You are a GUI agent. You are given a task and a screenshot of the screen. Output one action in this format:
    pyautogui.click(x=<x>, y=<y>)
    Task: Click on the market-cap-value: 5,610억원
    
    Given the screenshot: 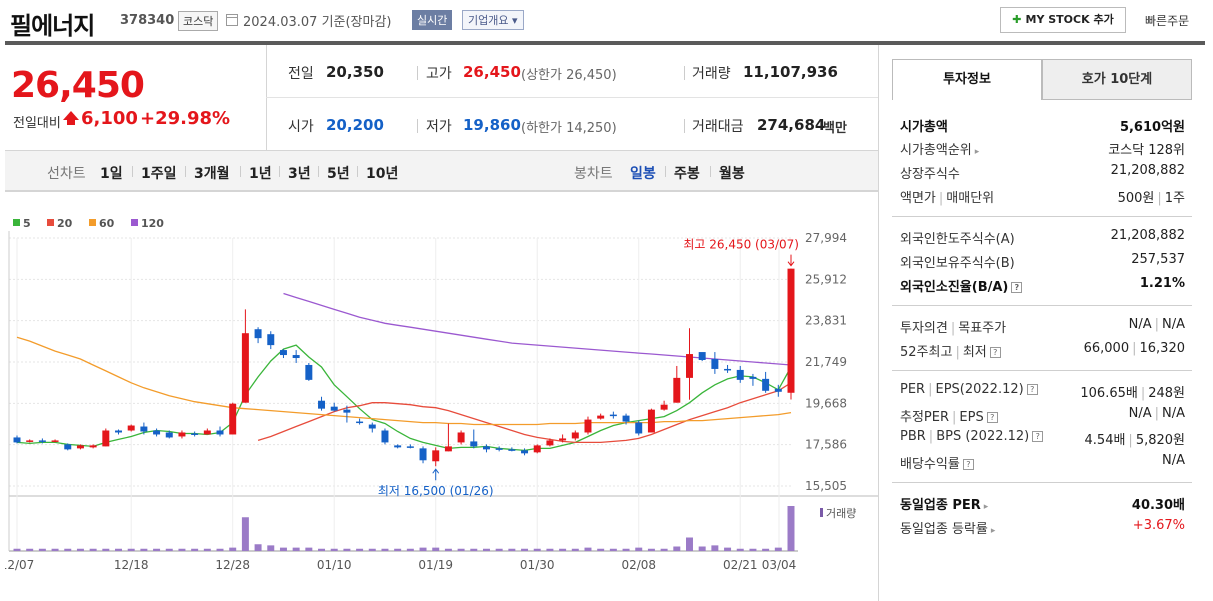 What is the action you would take?
    pyautogui.click(x=1152, y=127)
    